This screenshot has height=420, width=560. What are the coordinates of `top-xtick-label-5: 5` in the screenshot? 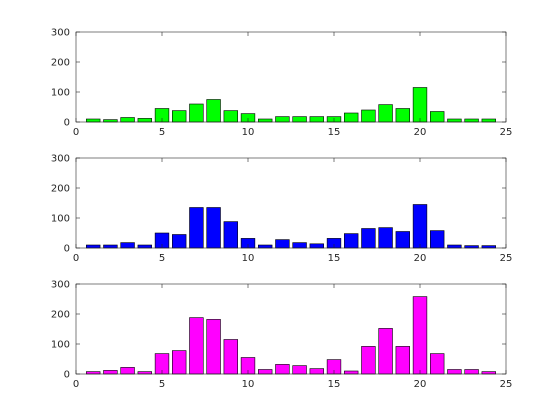 It's located at (162, 132).